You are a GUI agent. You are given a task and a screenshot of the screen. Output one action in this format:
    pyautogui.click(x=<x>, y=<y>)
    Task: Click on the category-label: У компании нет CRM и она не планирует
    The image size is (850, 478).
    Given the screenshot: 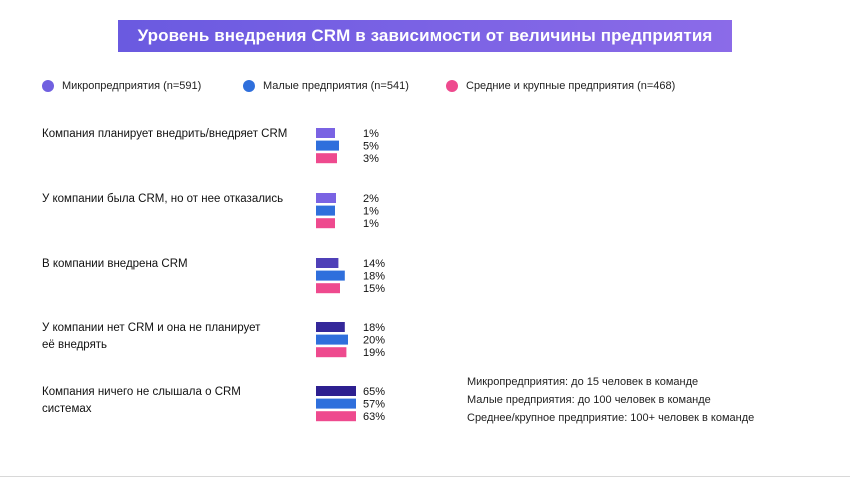 What is the action you would take?
    pyautogui.click(x=151, y=328)
    